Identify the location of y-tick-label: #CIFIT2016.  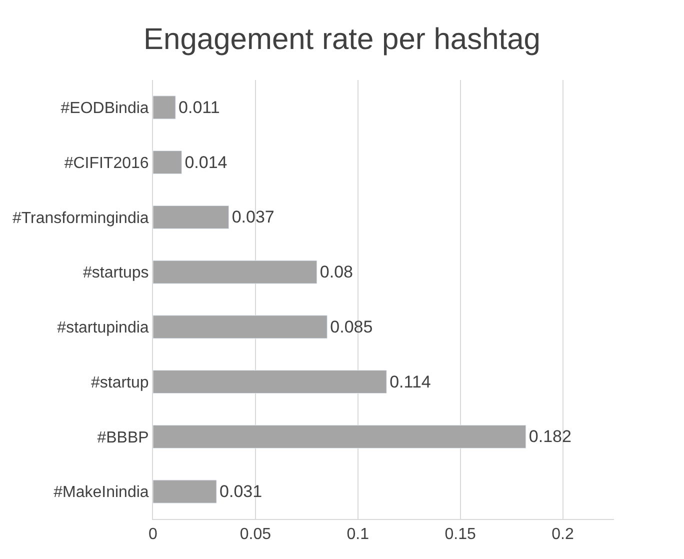
(106, 163).